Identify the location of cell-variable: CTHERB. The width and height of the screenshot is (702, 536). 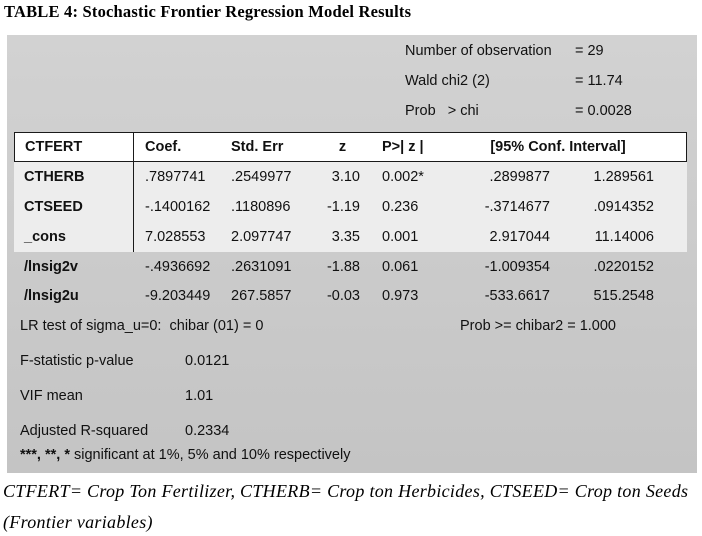
(54, 177).